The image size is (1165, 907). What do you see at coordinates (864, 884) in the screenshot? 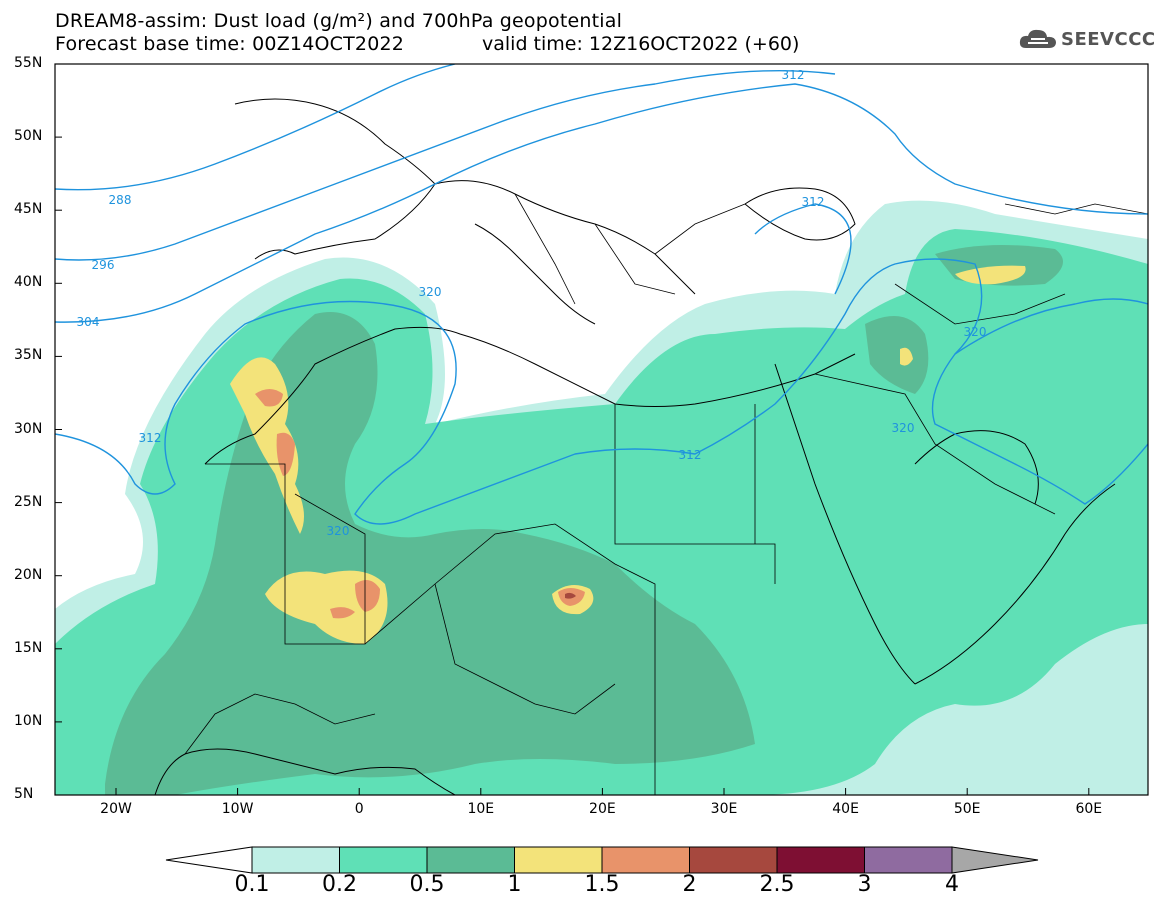
I see `colorbar-tick-label: 3` at bounding box center [864, 884].